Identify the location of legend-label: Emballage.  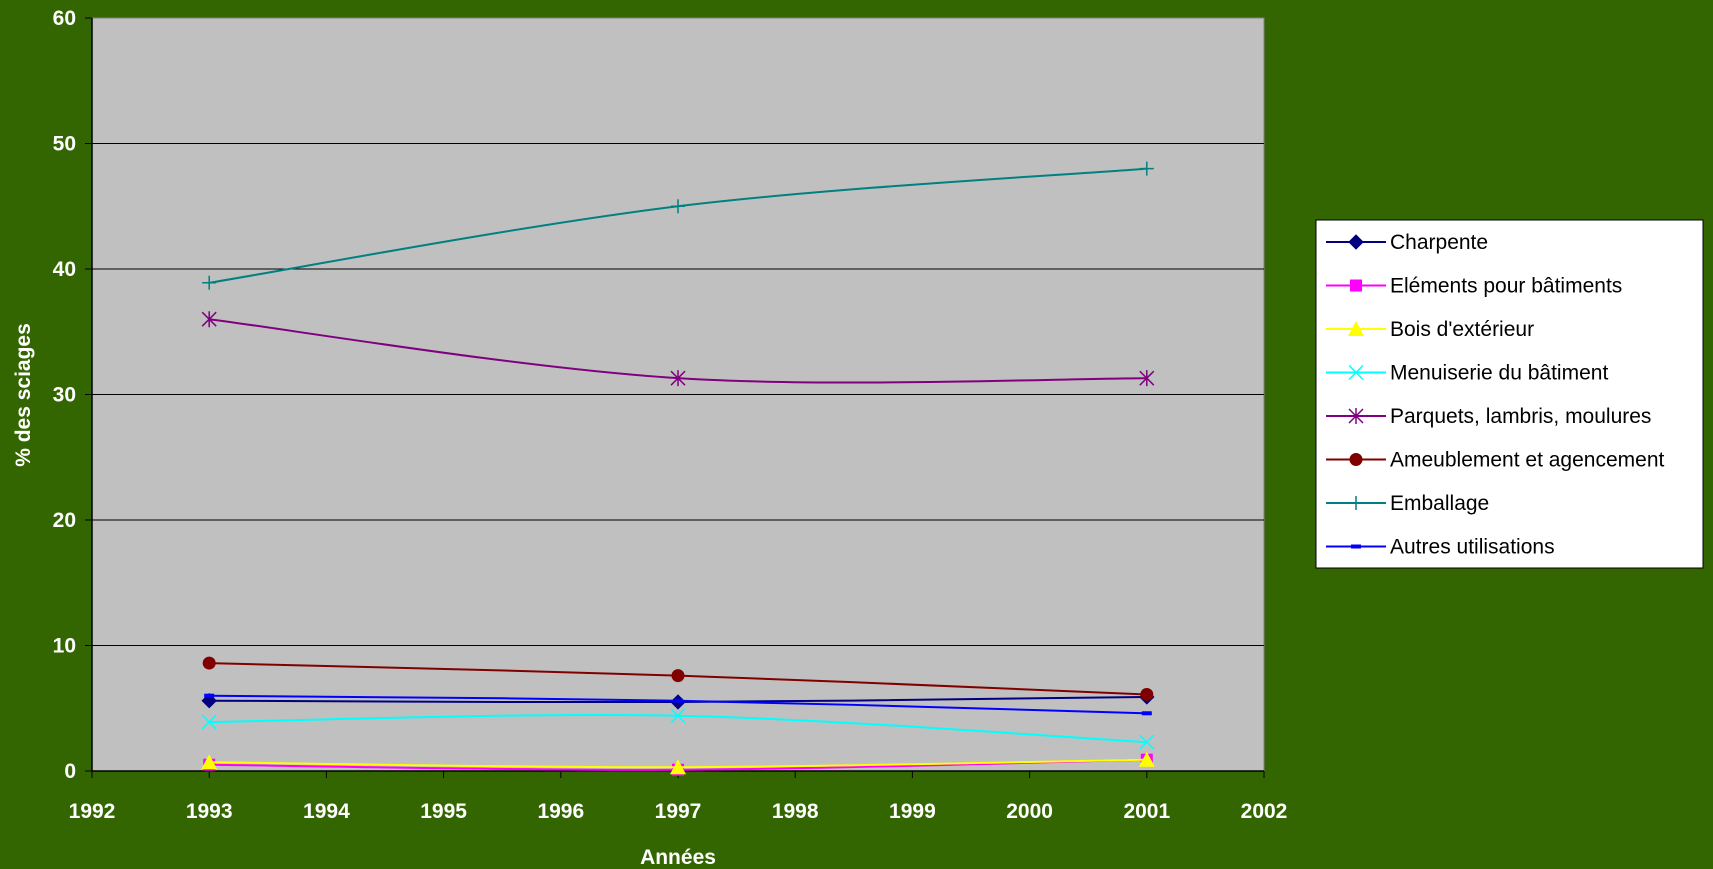
(1439, 503).